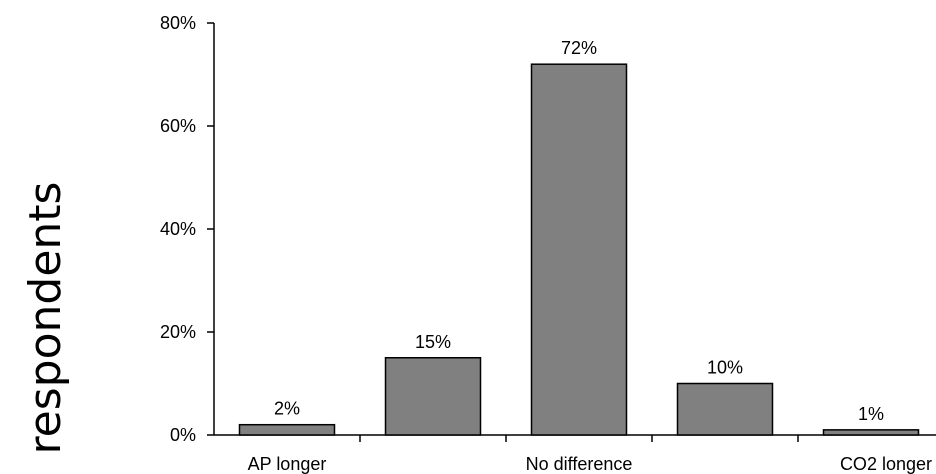  I want to click on y-ticks: 0% 20% 40% 60% 80%, so click(187, 229).